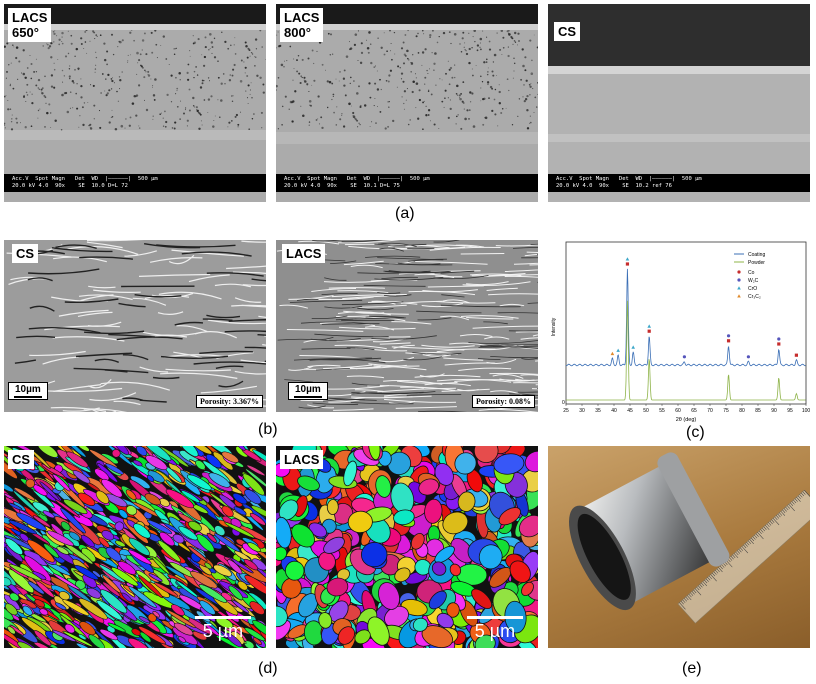 The height and width of the screenshot is (684, 816). What do you see at coordinates (646, 411) in the screenshot?
I see `x-tick-label: 50` at bounding box center [646, 411].